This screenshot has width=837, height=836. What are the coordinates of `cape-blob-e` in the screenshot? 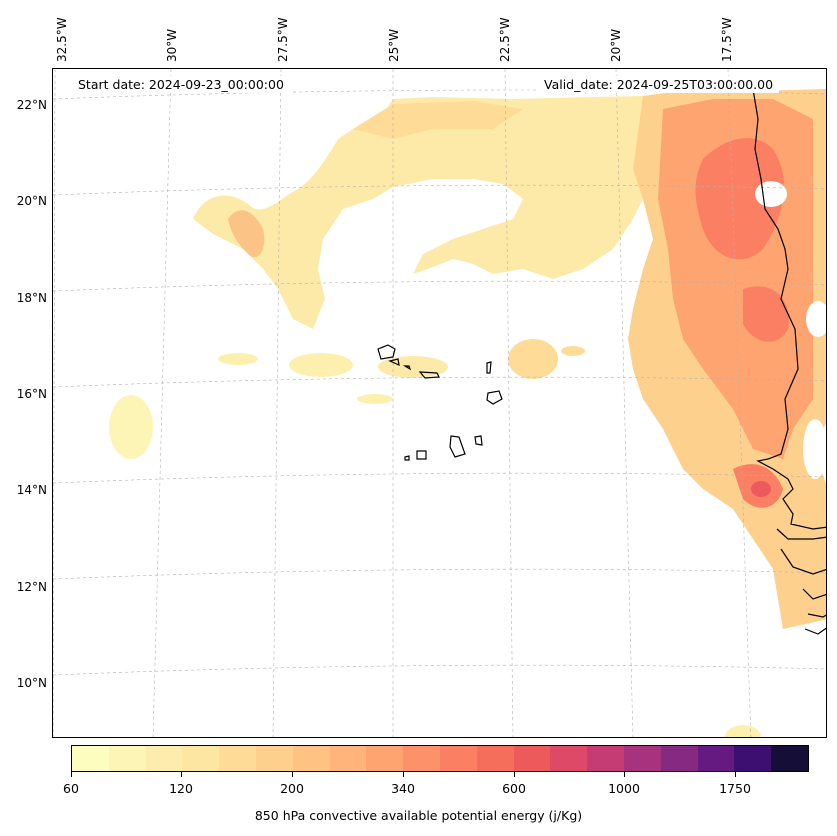 It's located at (375, 399).